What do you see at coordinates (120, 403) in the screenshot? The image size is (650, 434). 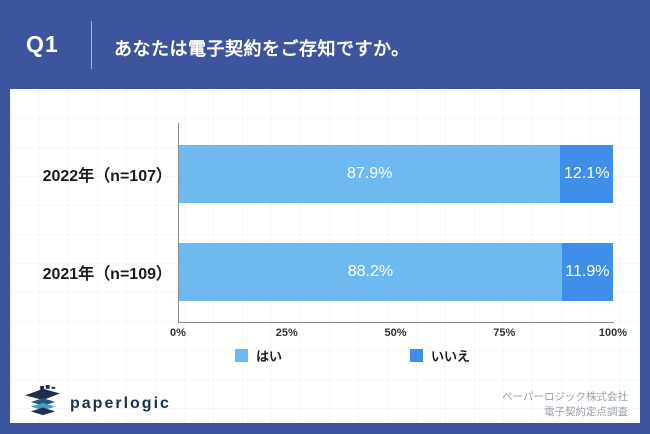 I see `logo-wordmark: paperlogic` at bounding box center [120, 403].